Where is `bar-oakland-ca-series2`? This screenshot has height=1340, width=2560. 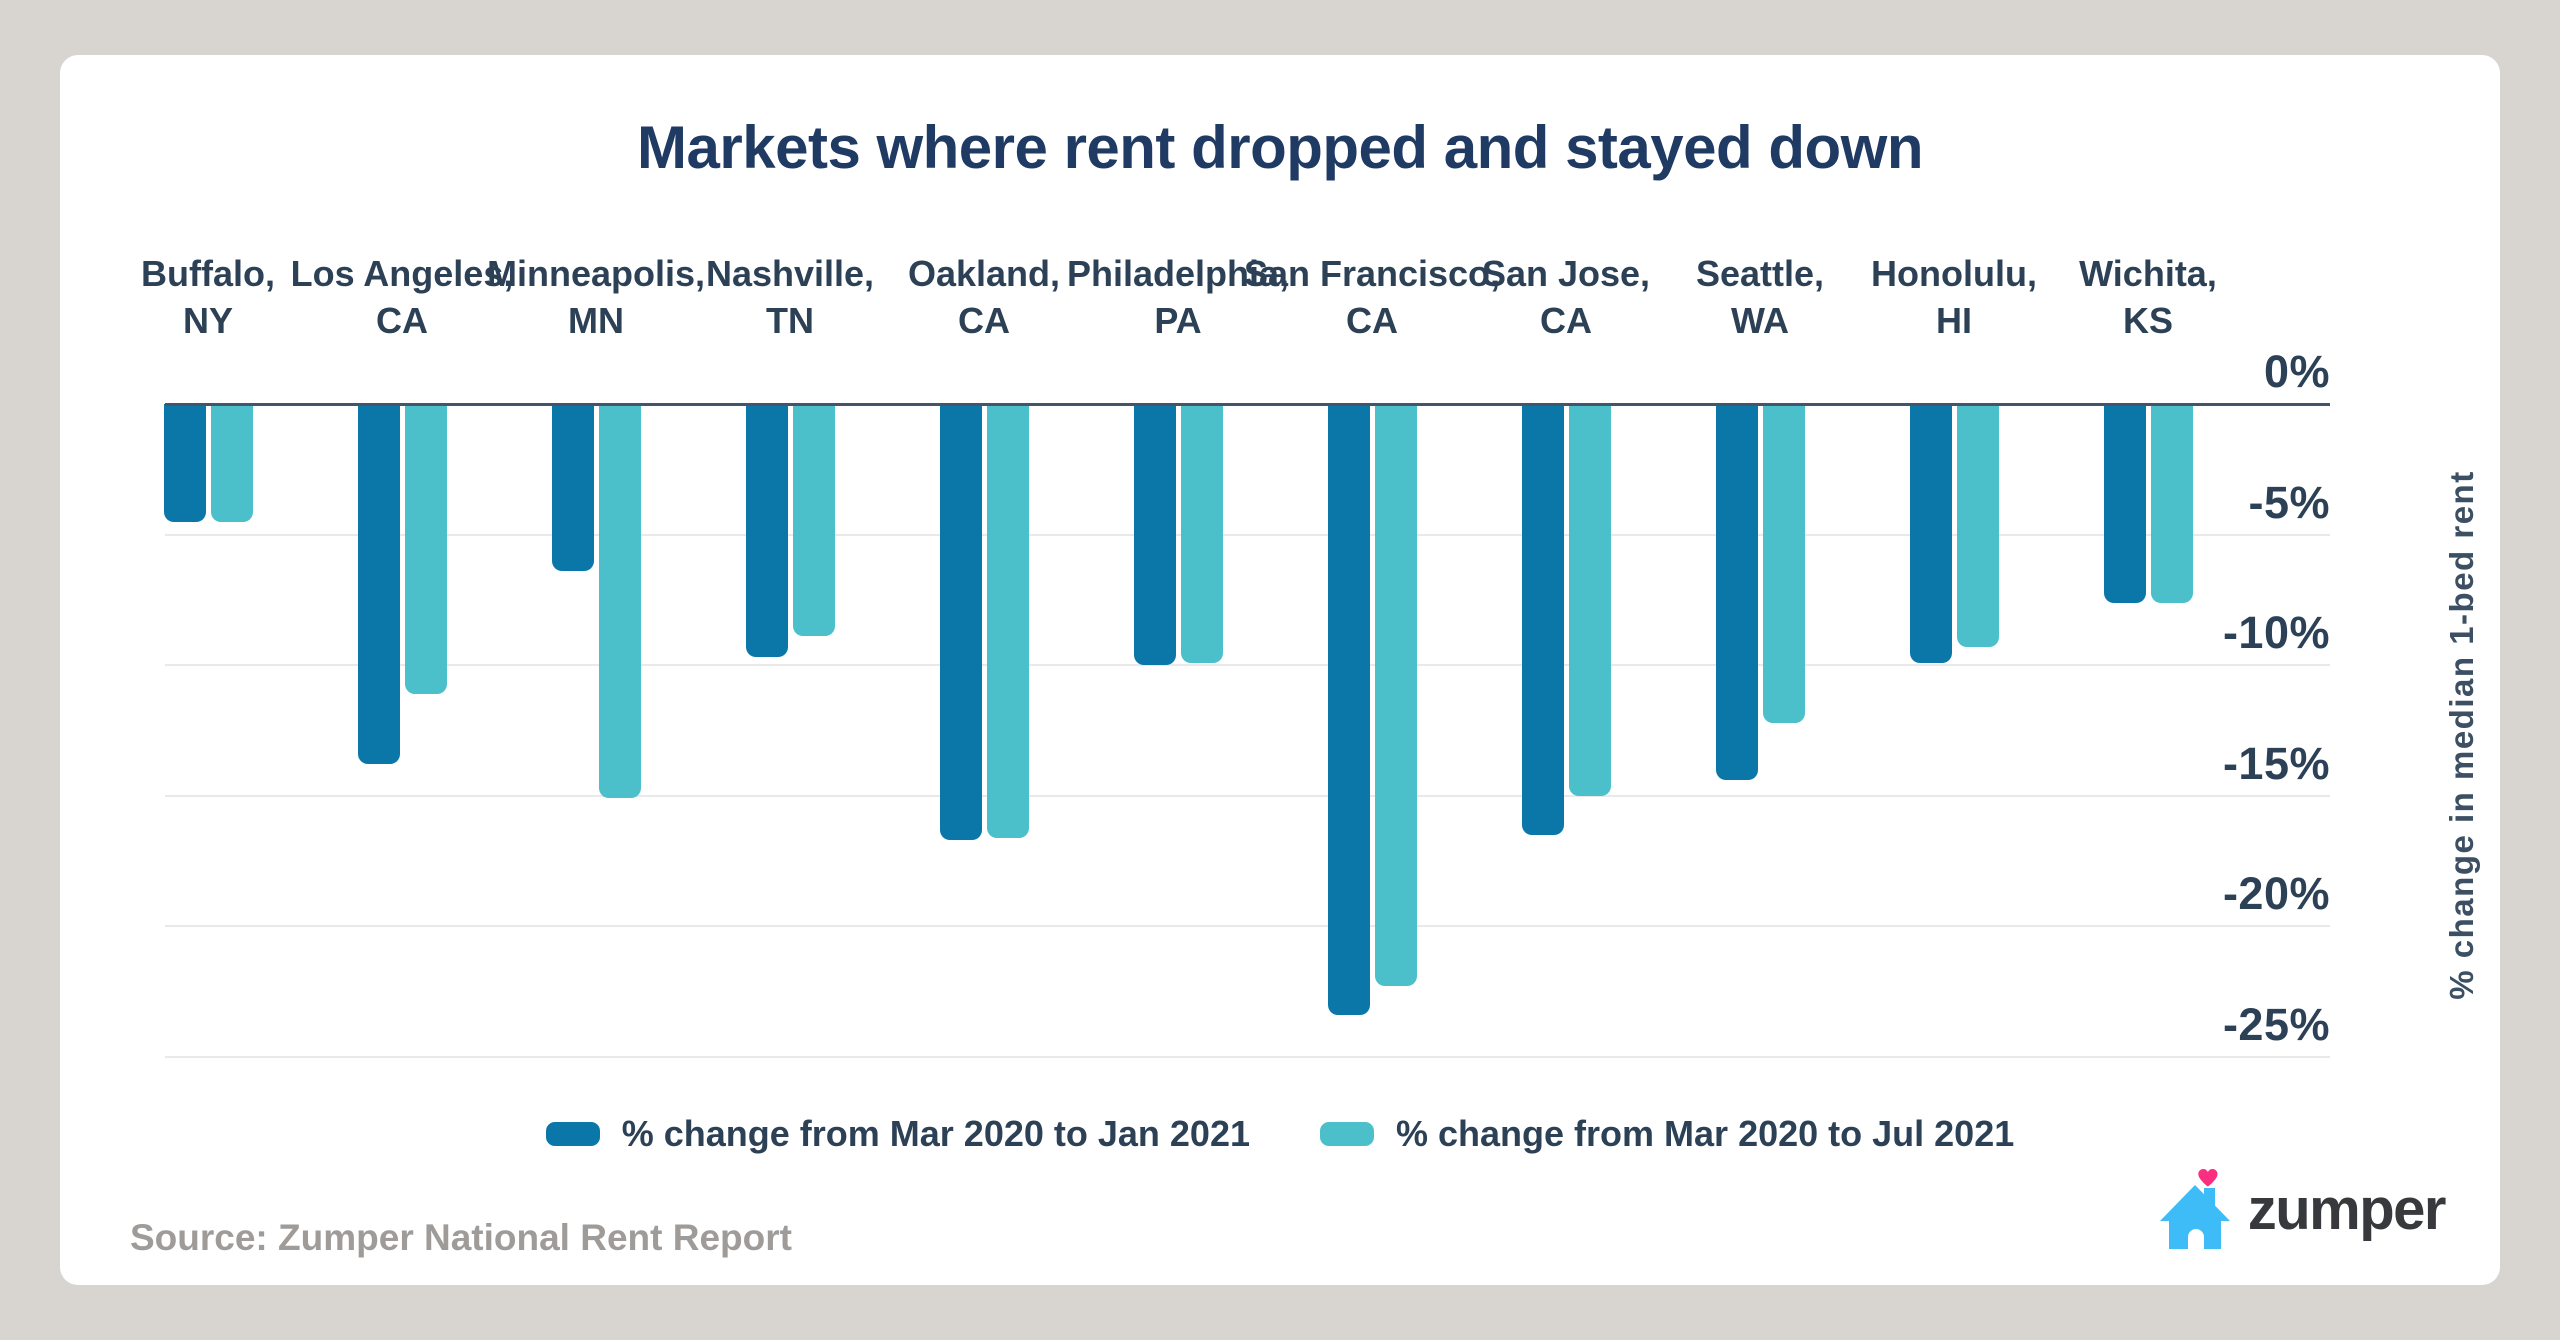
bar-oakland-ca-series2 is located at coordinates (1007, 621).